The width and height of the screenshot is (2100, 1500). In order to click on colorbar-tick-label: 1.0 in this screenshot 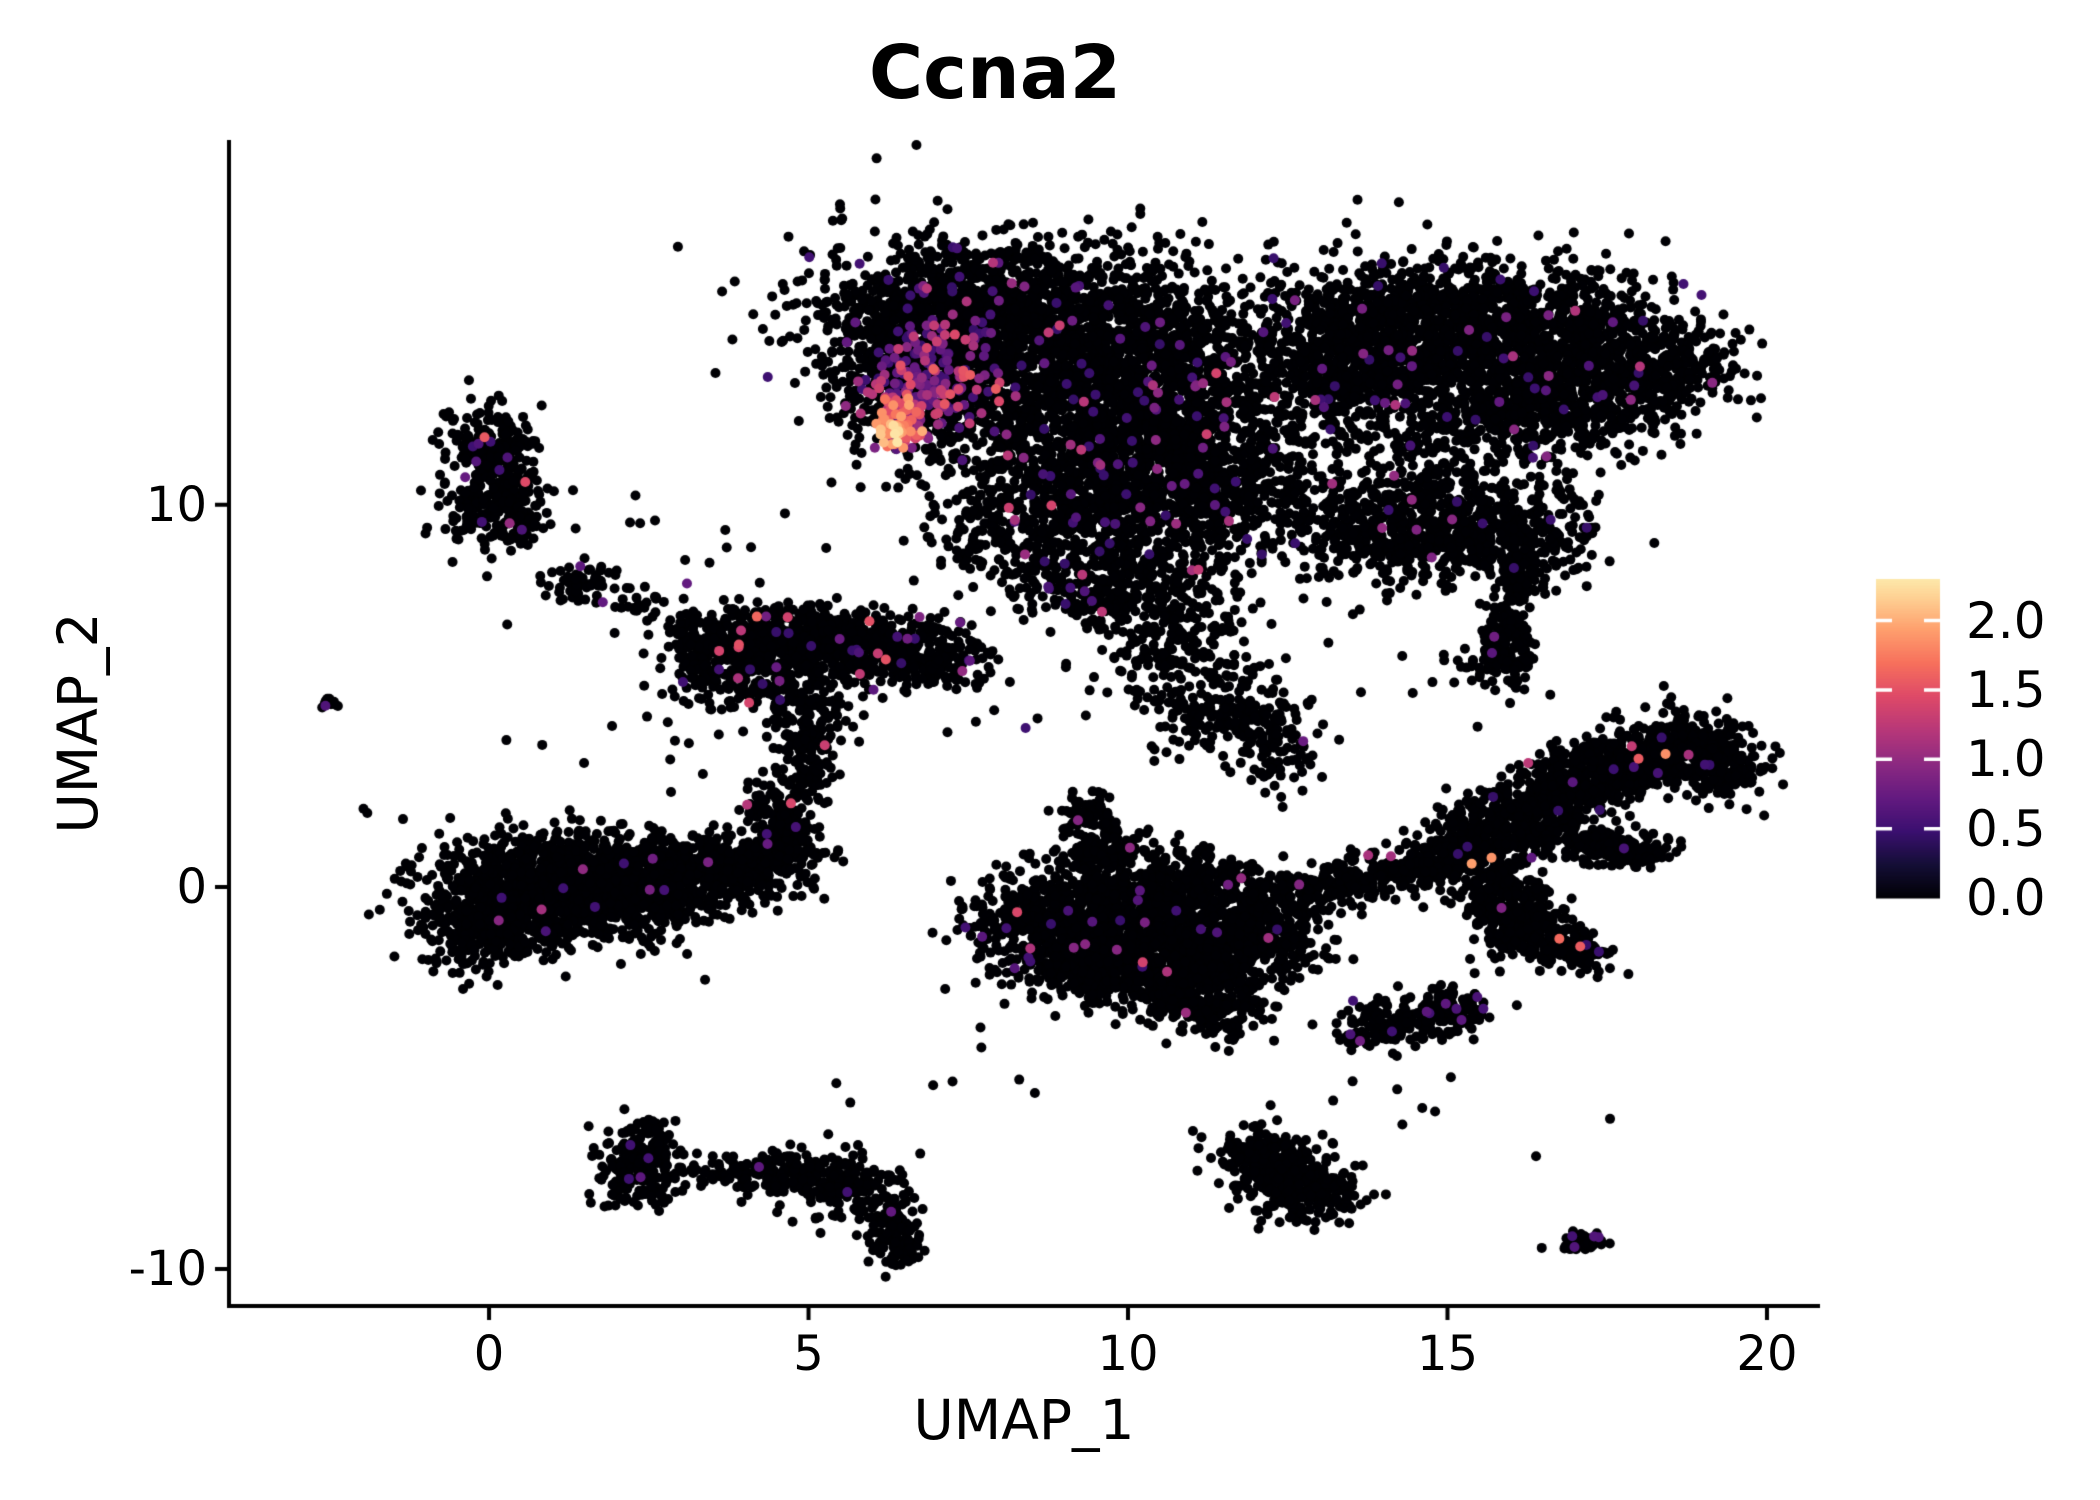, I will do `click(2006, 759)`.